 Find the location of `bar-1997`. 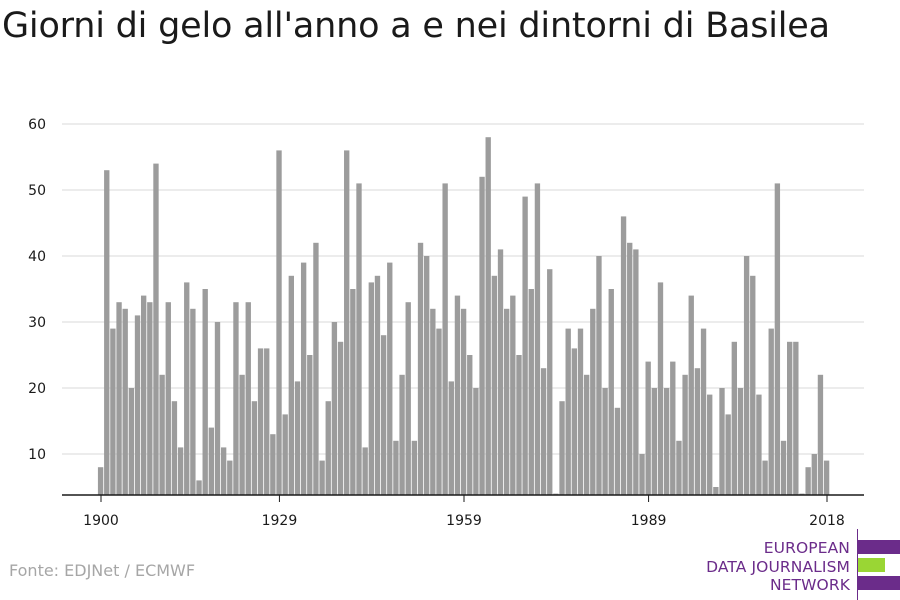

bar-1997 is located at coordinates (697, 431).